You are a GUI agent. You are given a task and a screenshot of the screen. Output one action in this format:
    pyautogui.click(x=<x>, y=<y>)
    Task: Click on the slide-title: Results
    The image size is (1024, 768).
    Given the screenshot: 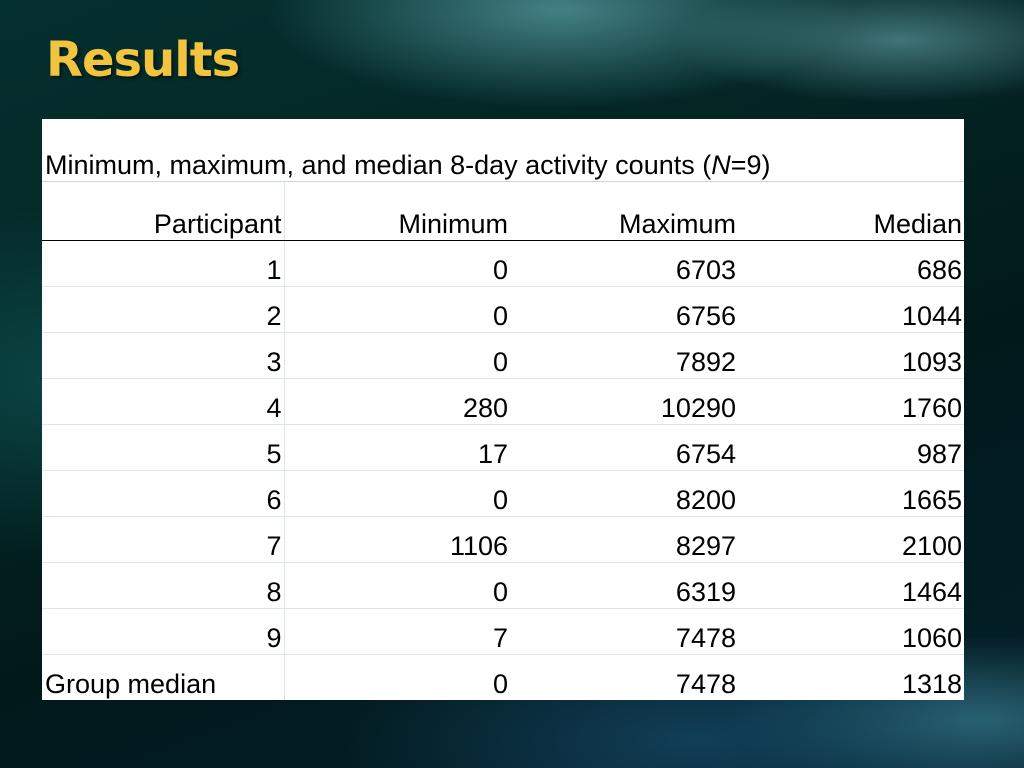 What is the action you would take?
    pyautogui.click(x=143, y=60)
    